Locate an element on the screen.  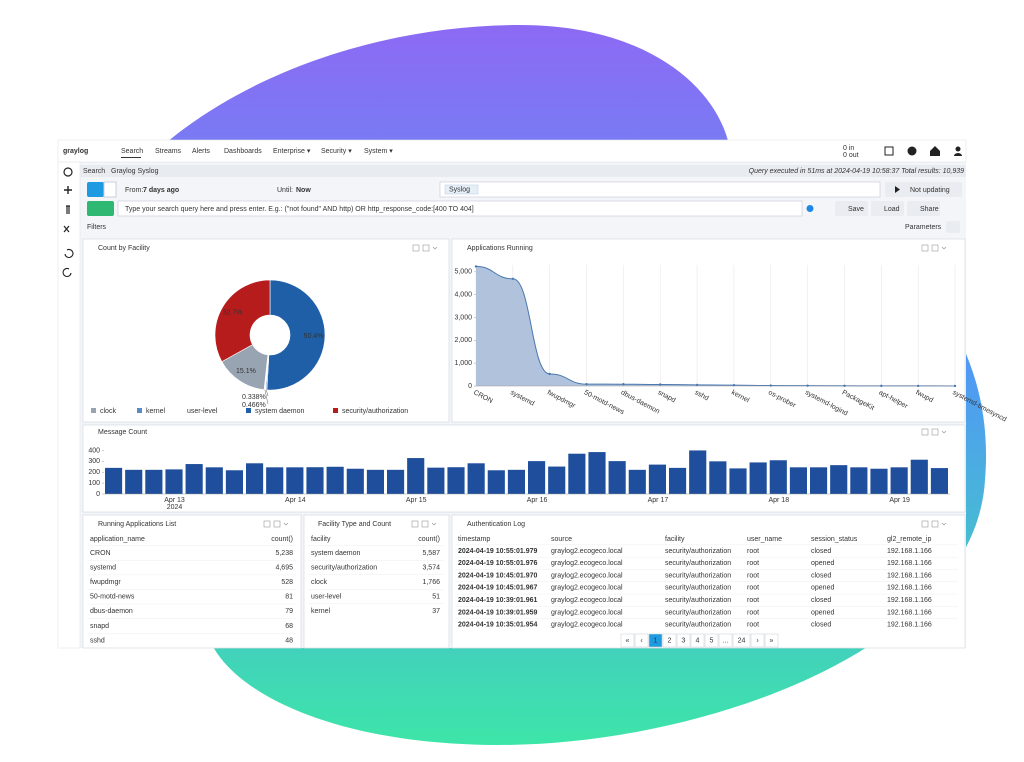
query-input is located at coordinates (460, 208).